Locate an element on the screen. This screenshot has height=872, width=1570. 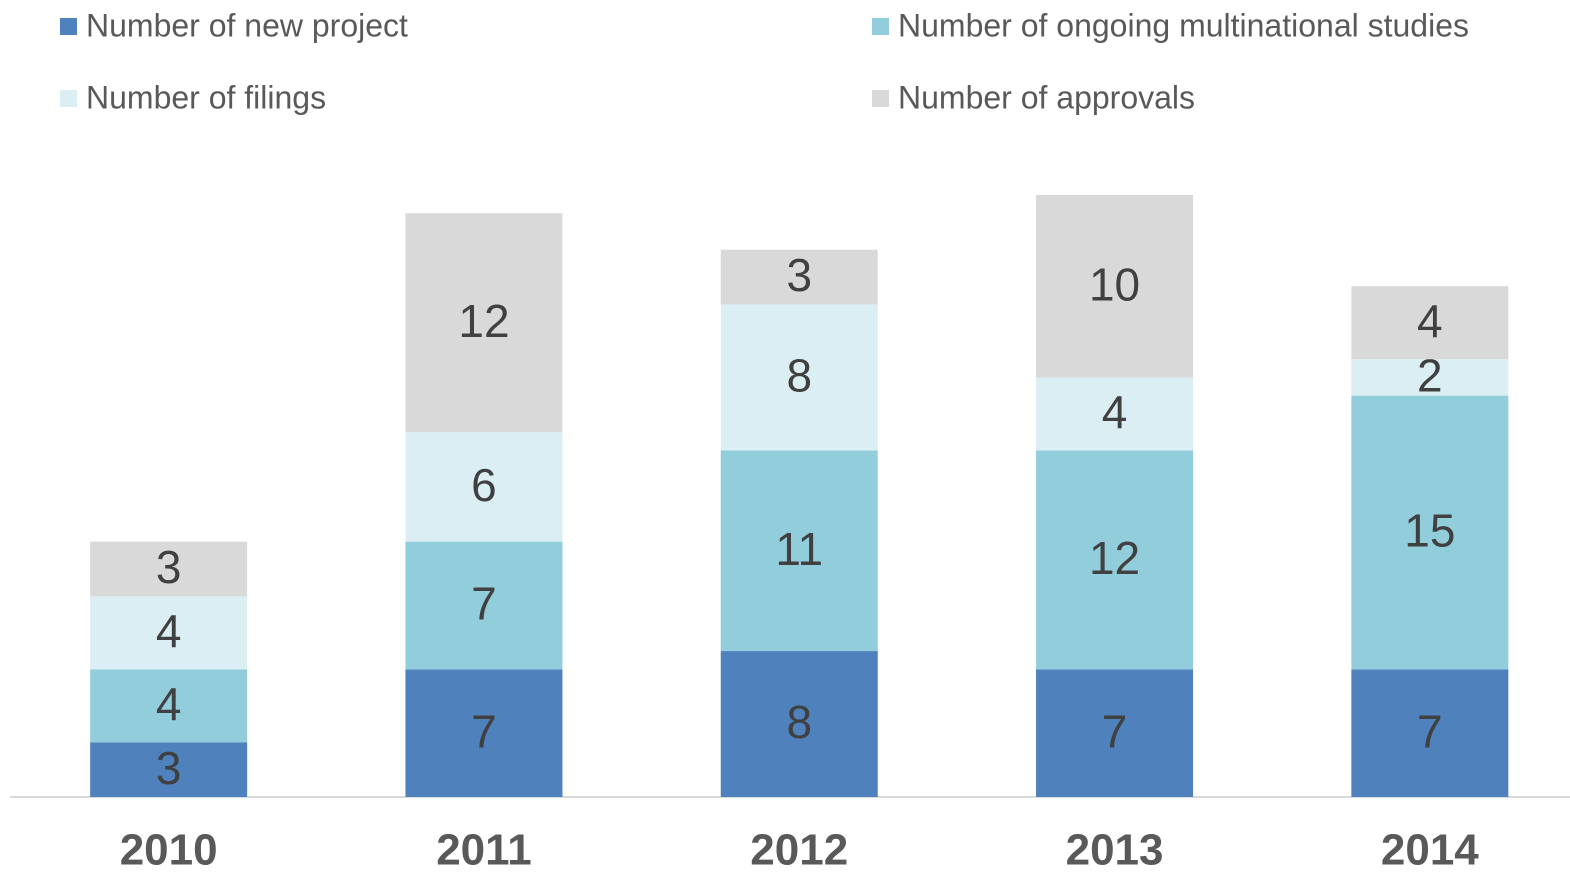
data-label: 6 is located at coordinates (484, 485).